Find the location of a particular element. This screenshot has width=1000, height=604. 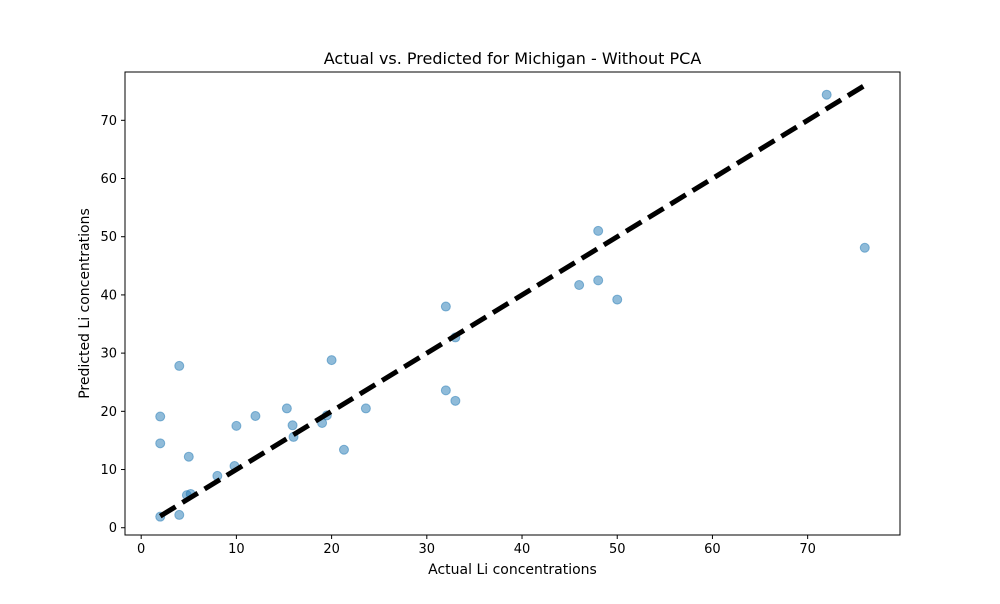

y-tick-label: 50 is located at coordinates (108, 237).